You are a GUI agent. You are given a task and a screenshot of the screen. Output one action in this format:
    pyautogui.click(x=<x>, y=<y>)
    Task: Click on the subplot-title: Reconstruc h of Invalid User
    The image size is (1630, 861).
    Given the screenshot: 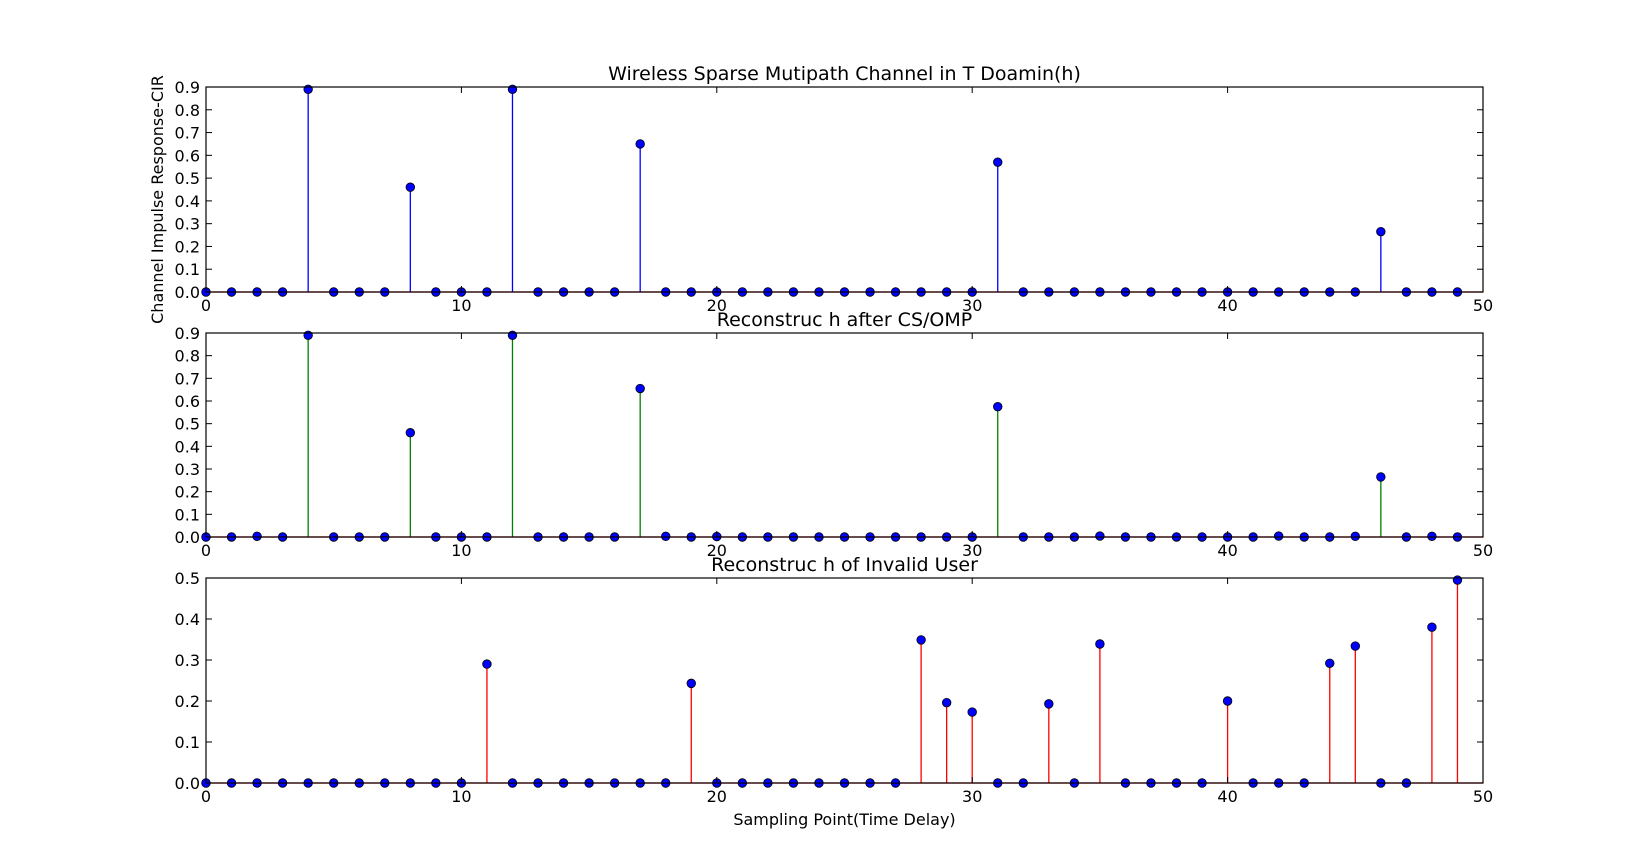 What is the action you would take?
    pyautogui.click(x=844, y=565)
    